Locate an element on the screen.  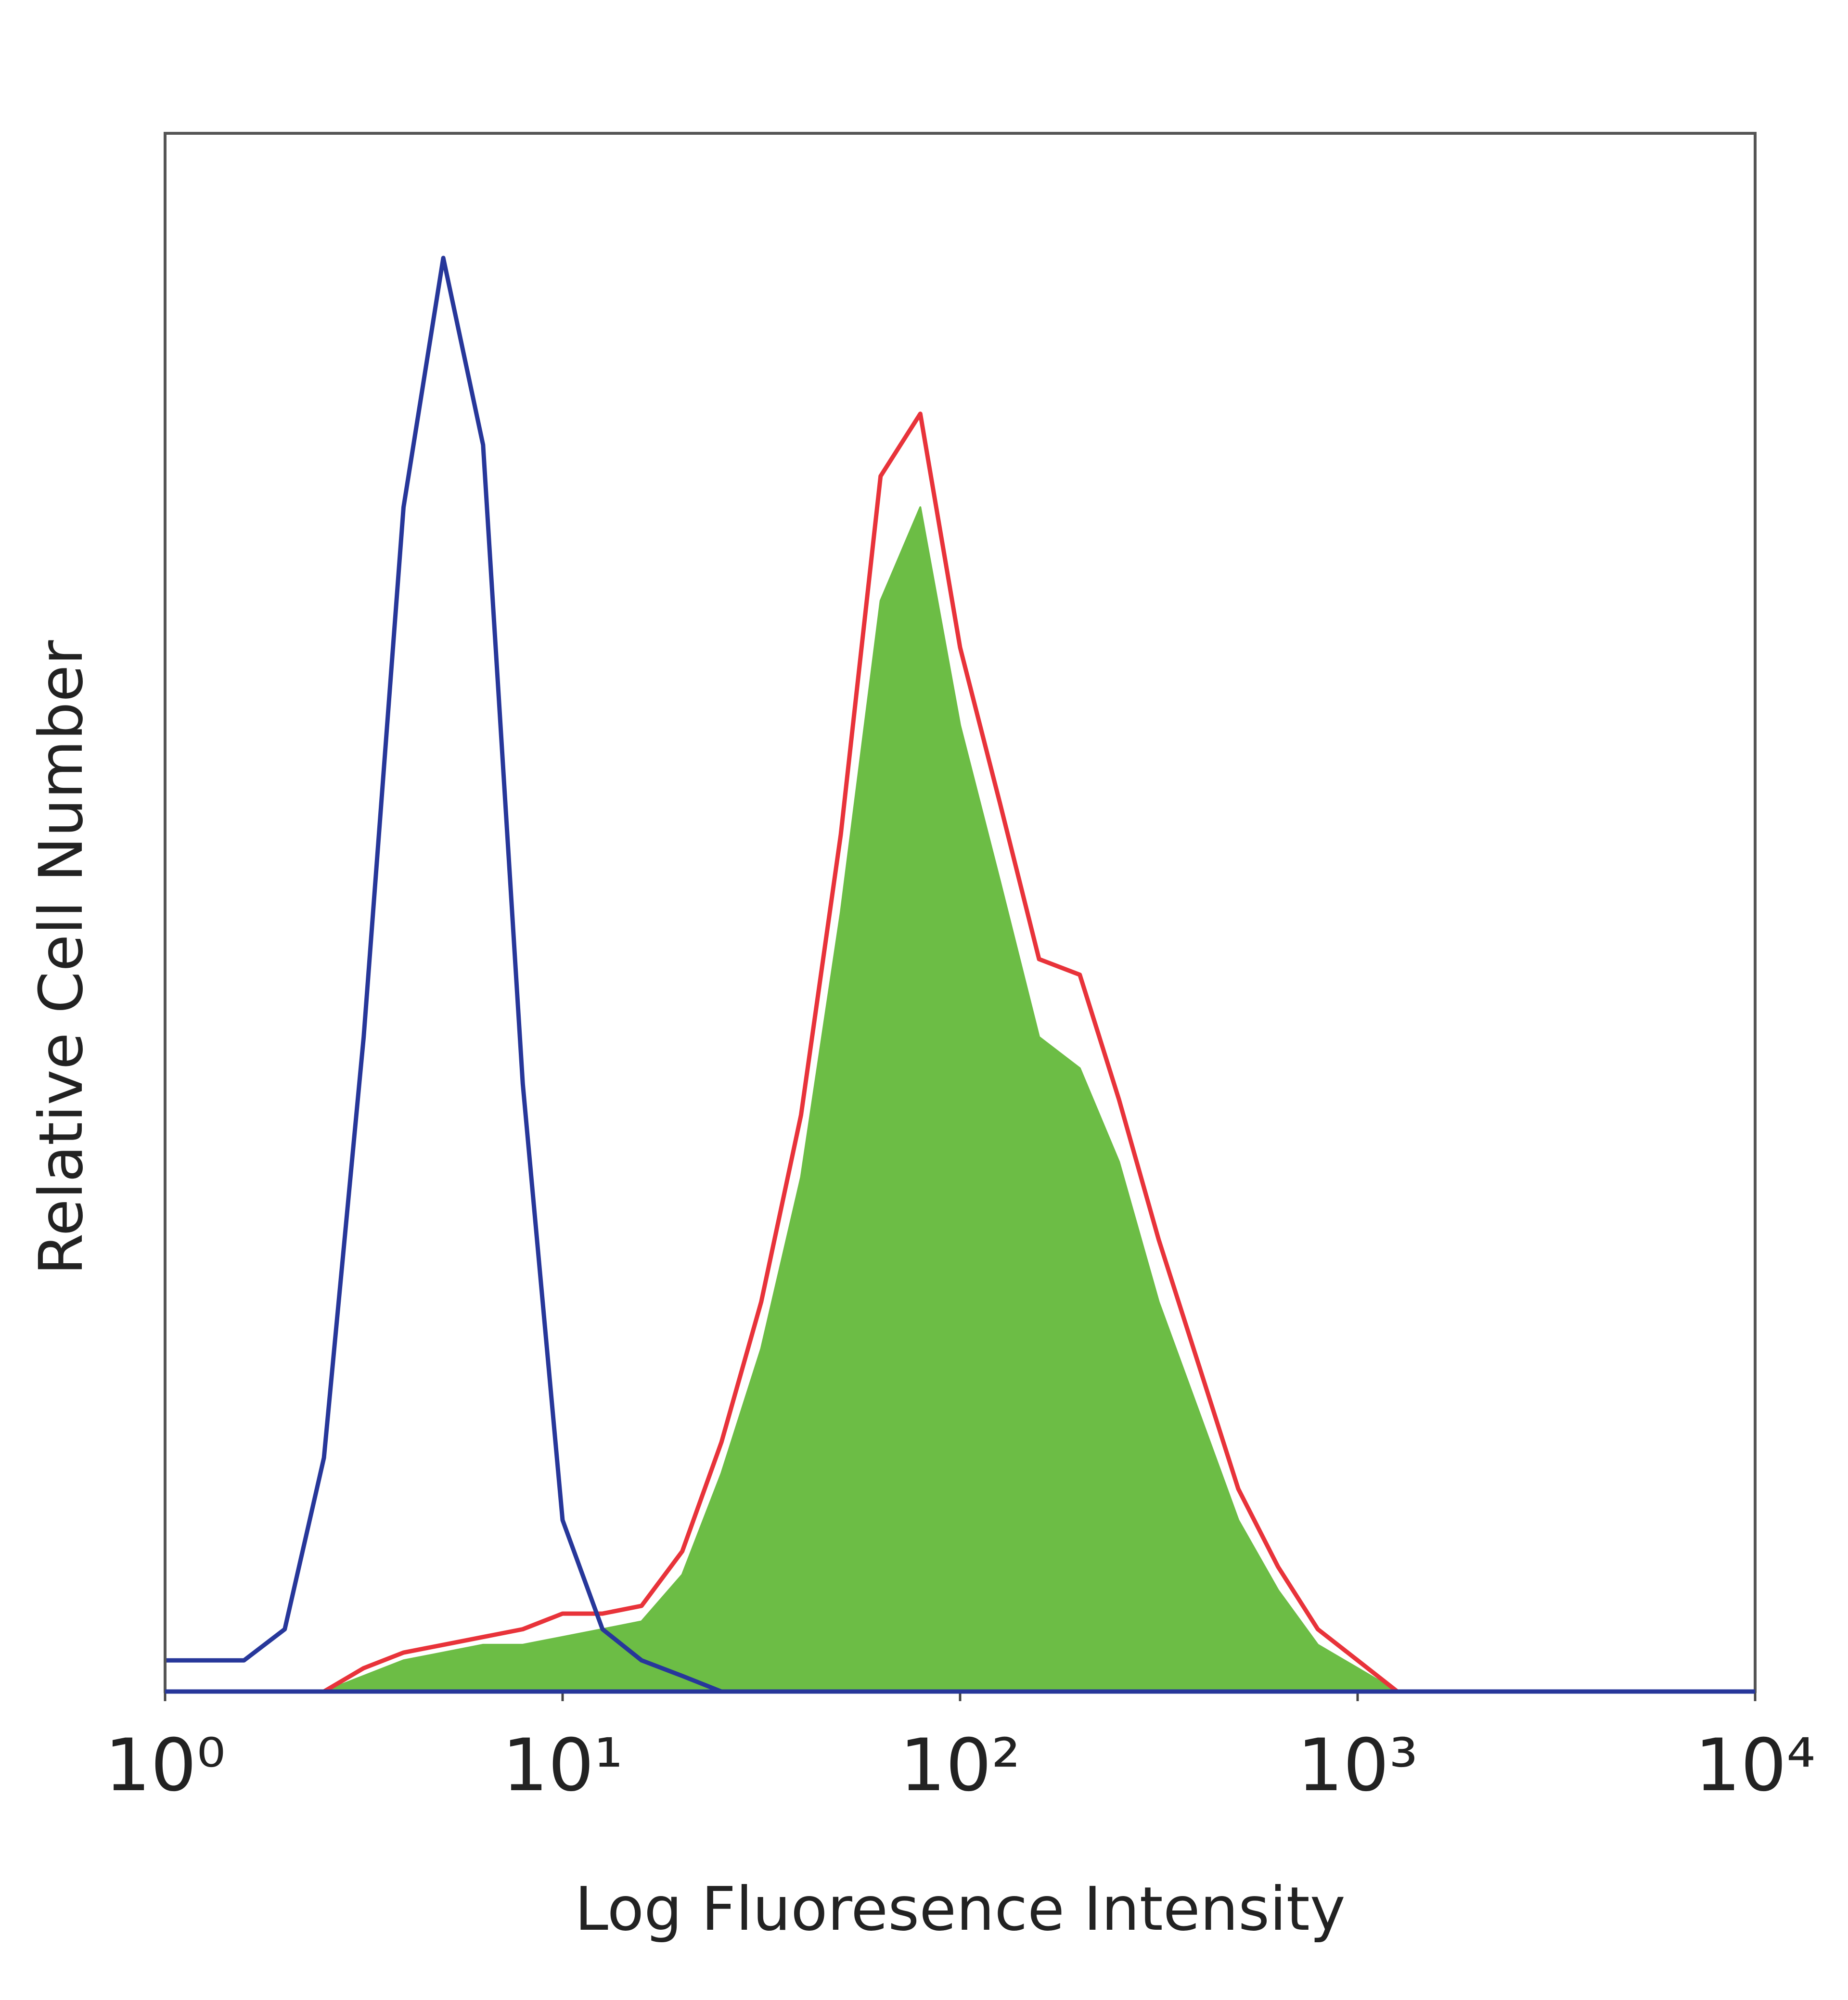
x-axis-label: Log Fluoresence Intensity is located at coordinates (960, 1909).